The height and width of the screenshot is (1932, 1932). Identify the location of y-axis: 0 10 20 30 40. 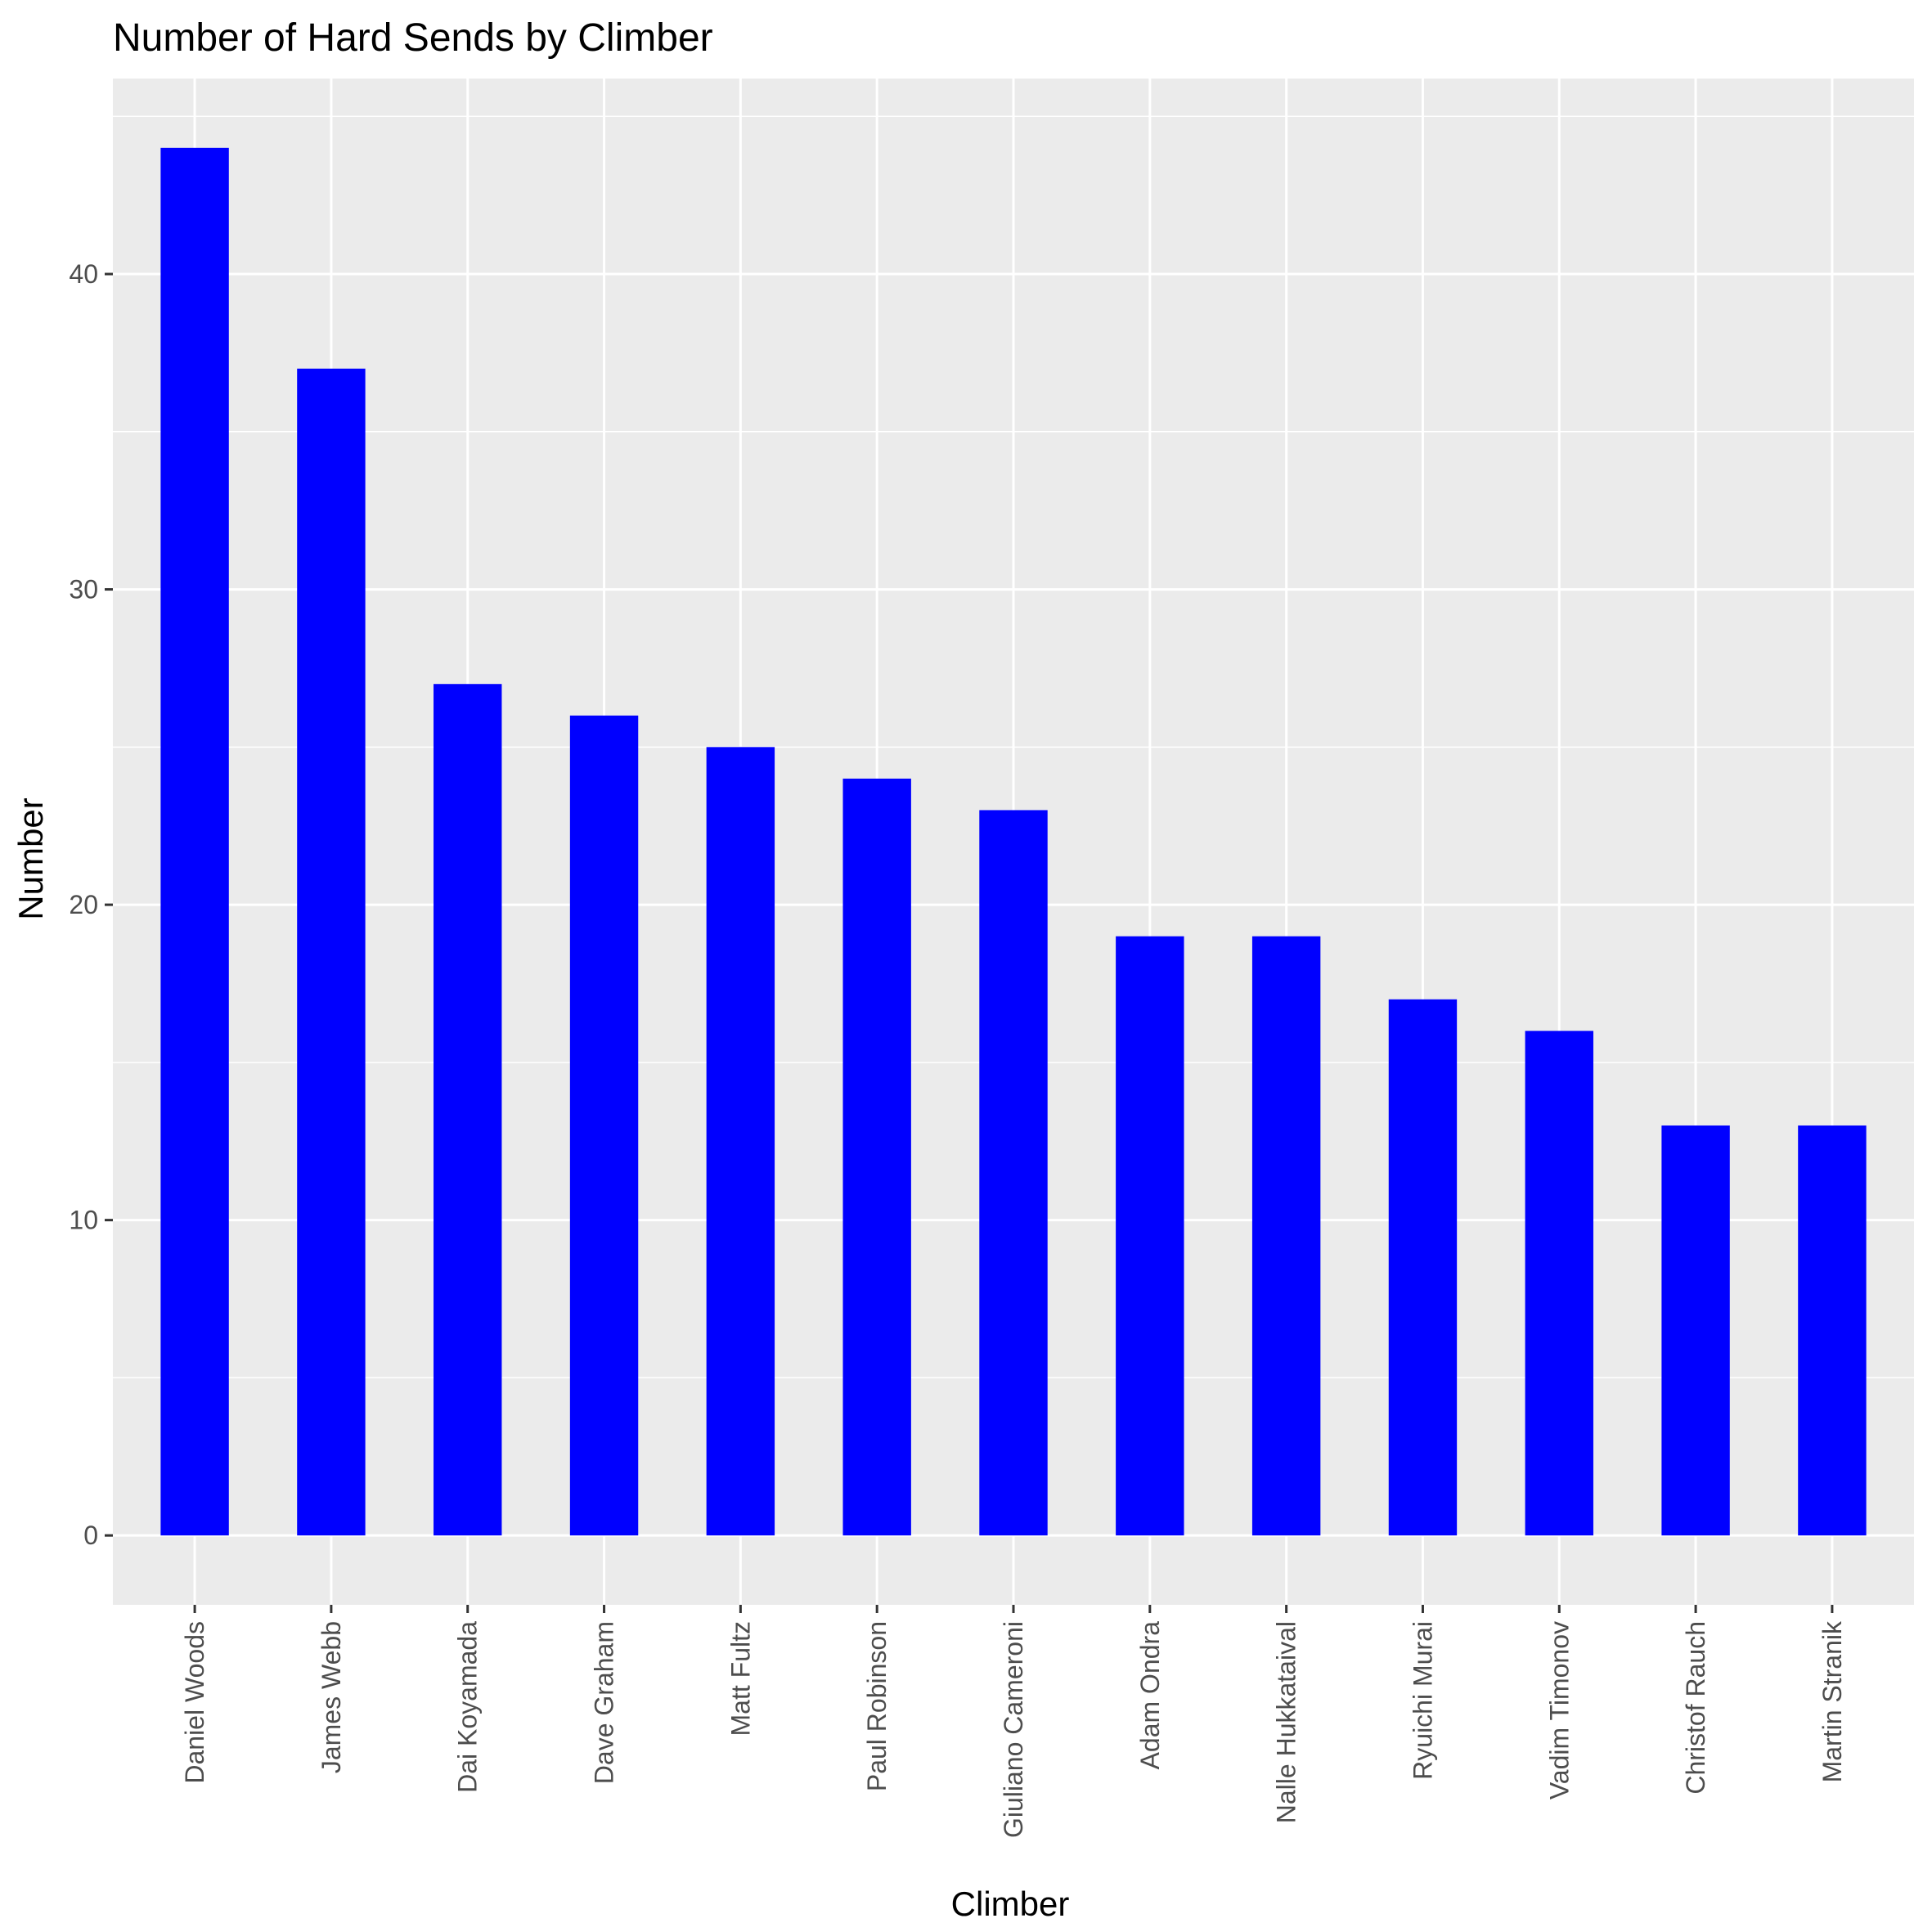
(91, 905).